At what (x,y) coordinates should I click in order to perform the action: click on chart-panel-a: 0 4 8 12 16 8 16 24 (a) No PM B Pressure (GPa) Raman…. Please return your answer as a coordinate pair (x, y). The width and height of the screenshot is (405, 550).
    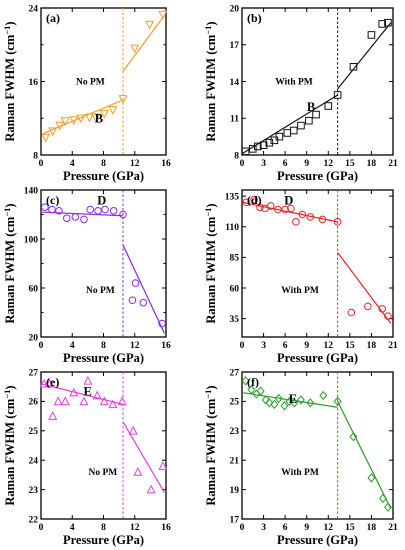
    Looking at the image, I should click on (86, 93).